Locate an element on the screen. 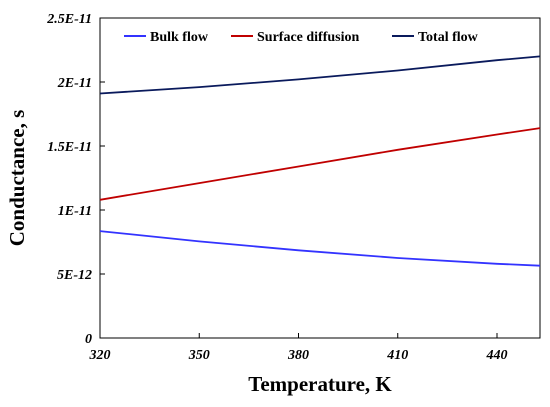 The image size is (550, 407). x-tick-label: 320 is located at coordinates (100, 355).